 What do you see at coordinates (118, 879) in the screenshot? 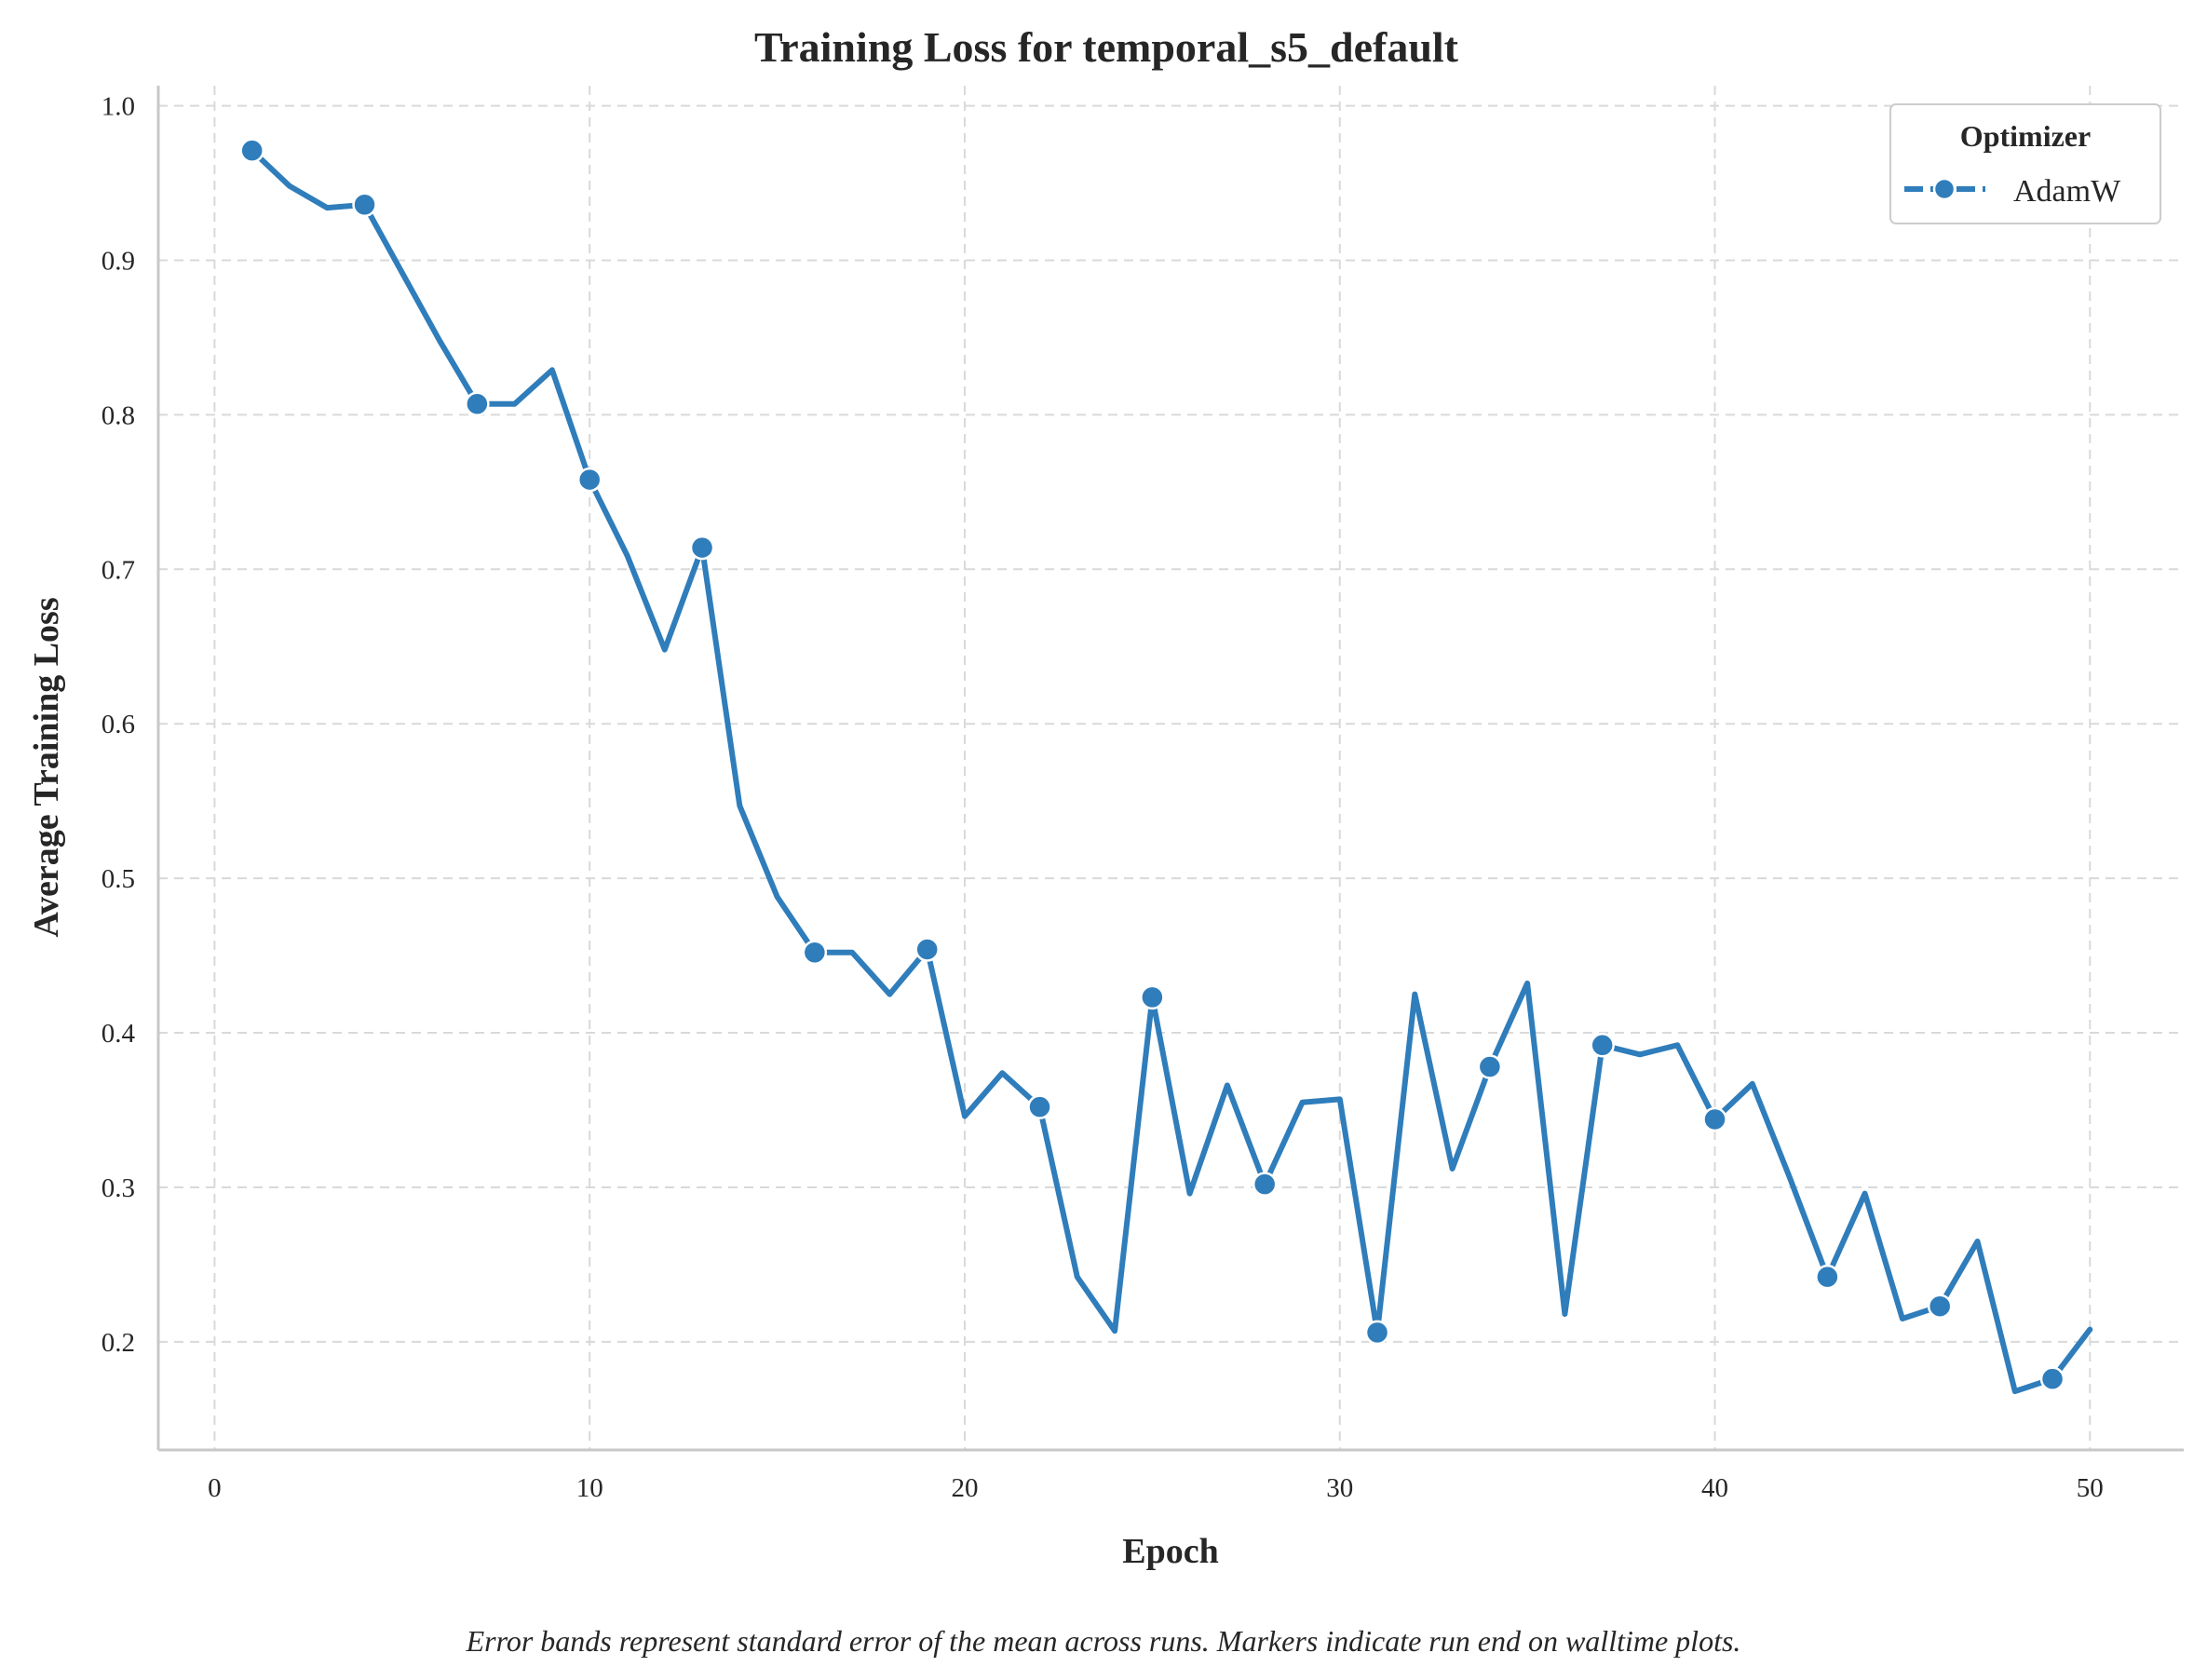
I see `y-tick-label: 0.5` at bounding box center [118, 879].